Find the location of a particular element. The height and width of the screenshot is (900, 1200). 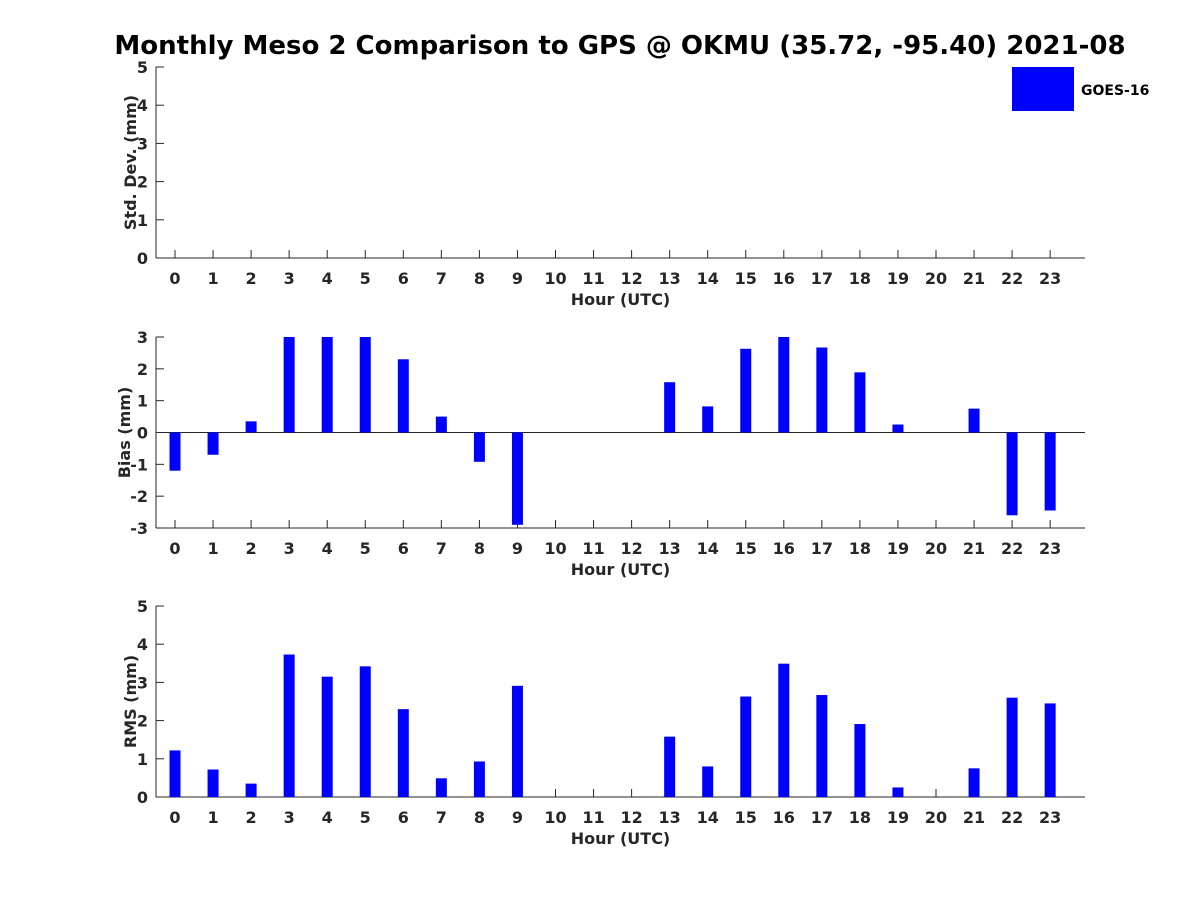

x-tick-label: 3 is located at coordinates (289, 548).